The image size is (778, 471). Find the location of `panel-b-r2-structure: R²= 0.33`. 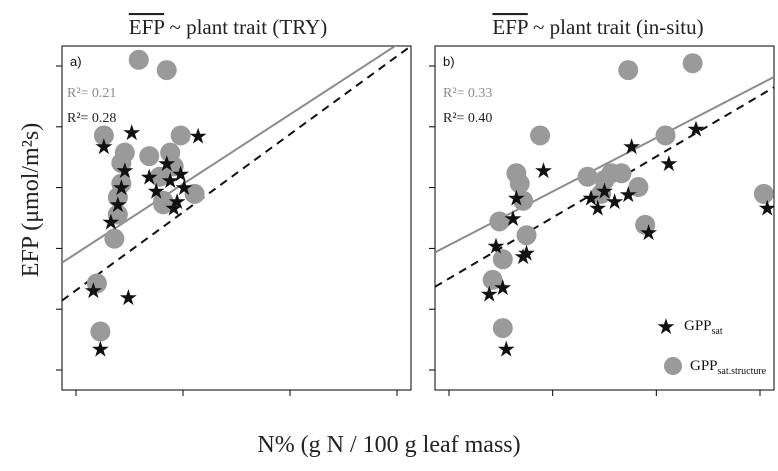

panel-b-r2-structure: R²= 0.33 is located at coordinates (467, 93).